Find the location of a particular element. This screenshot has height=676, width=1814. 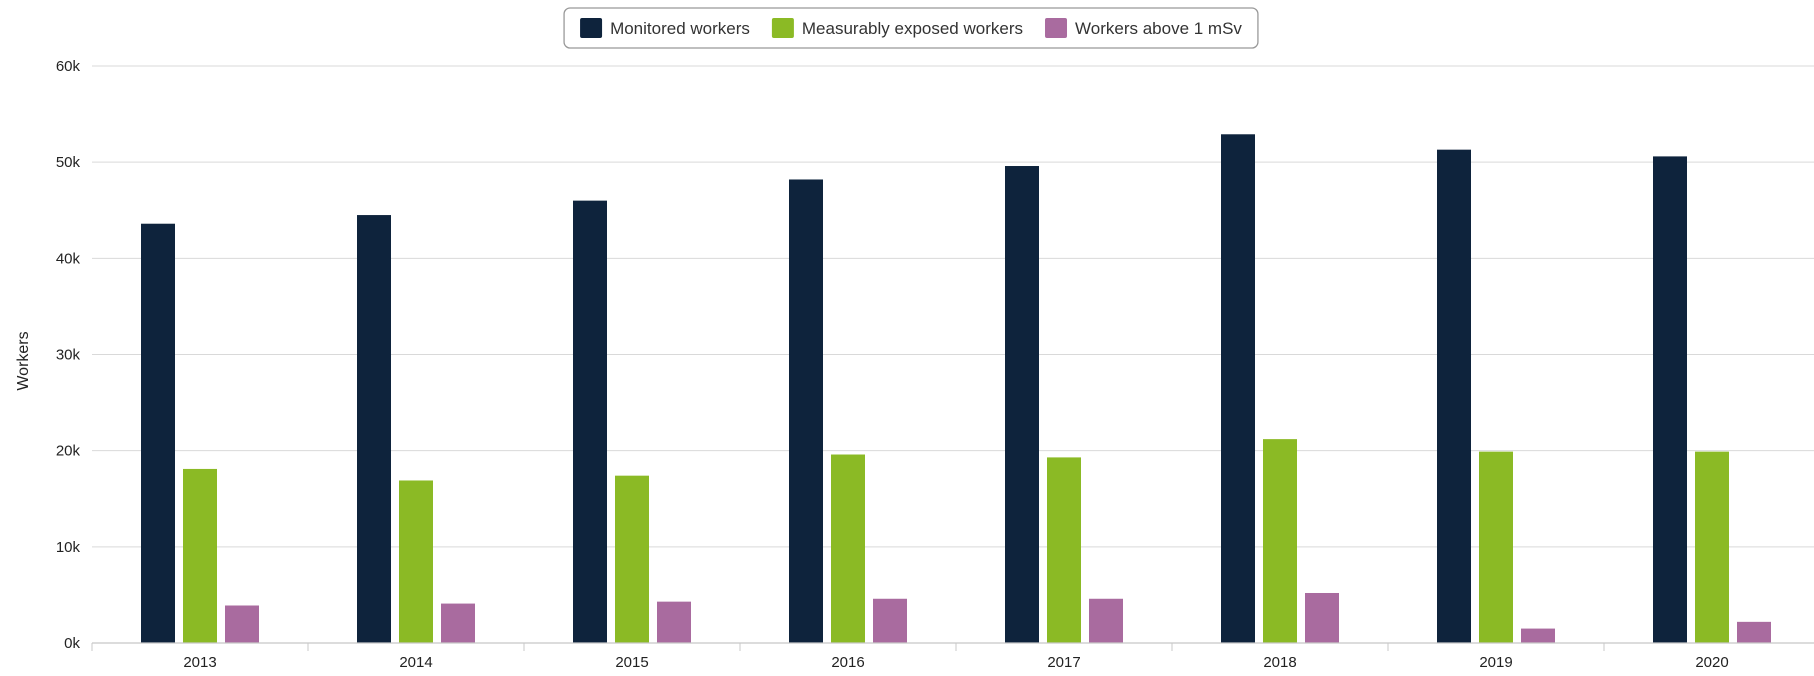

legend-label: Workers above 1 mSv is located at coordinates (1158, 28).